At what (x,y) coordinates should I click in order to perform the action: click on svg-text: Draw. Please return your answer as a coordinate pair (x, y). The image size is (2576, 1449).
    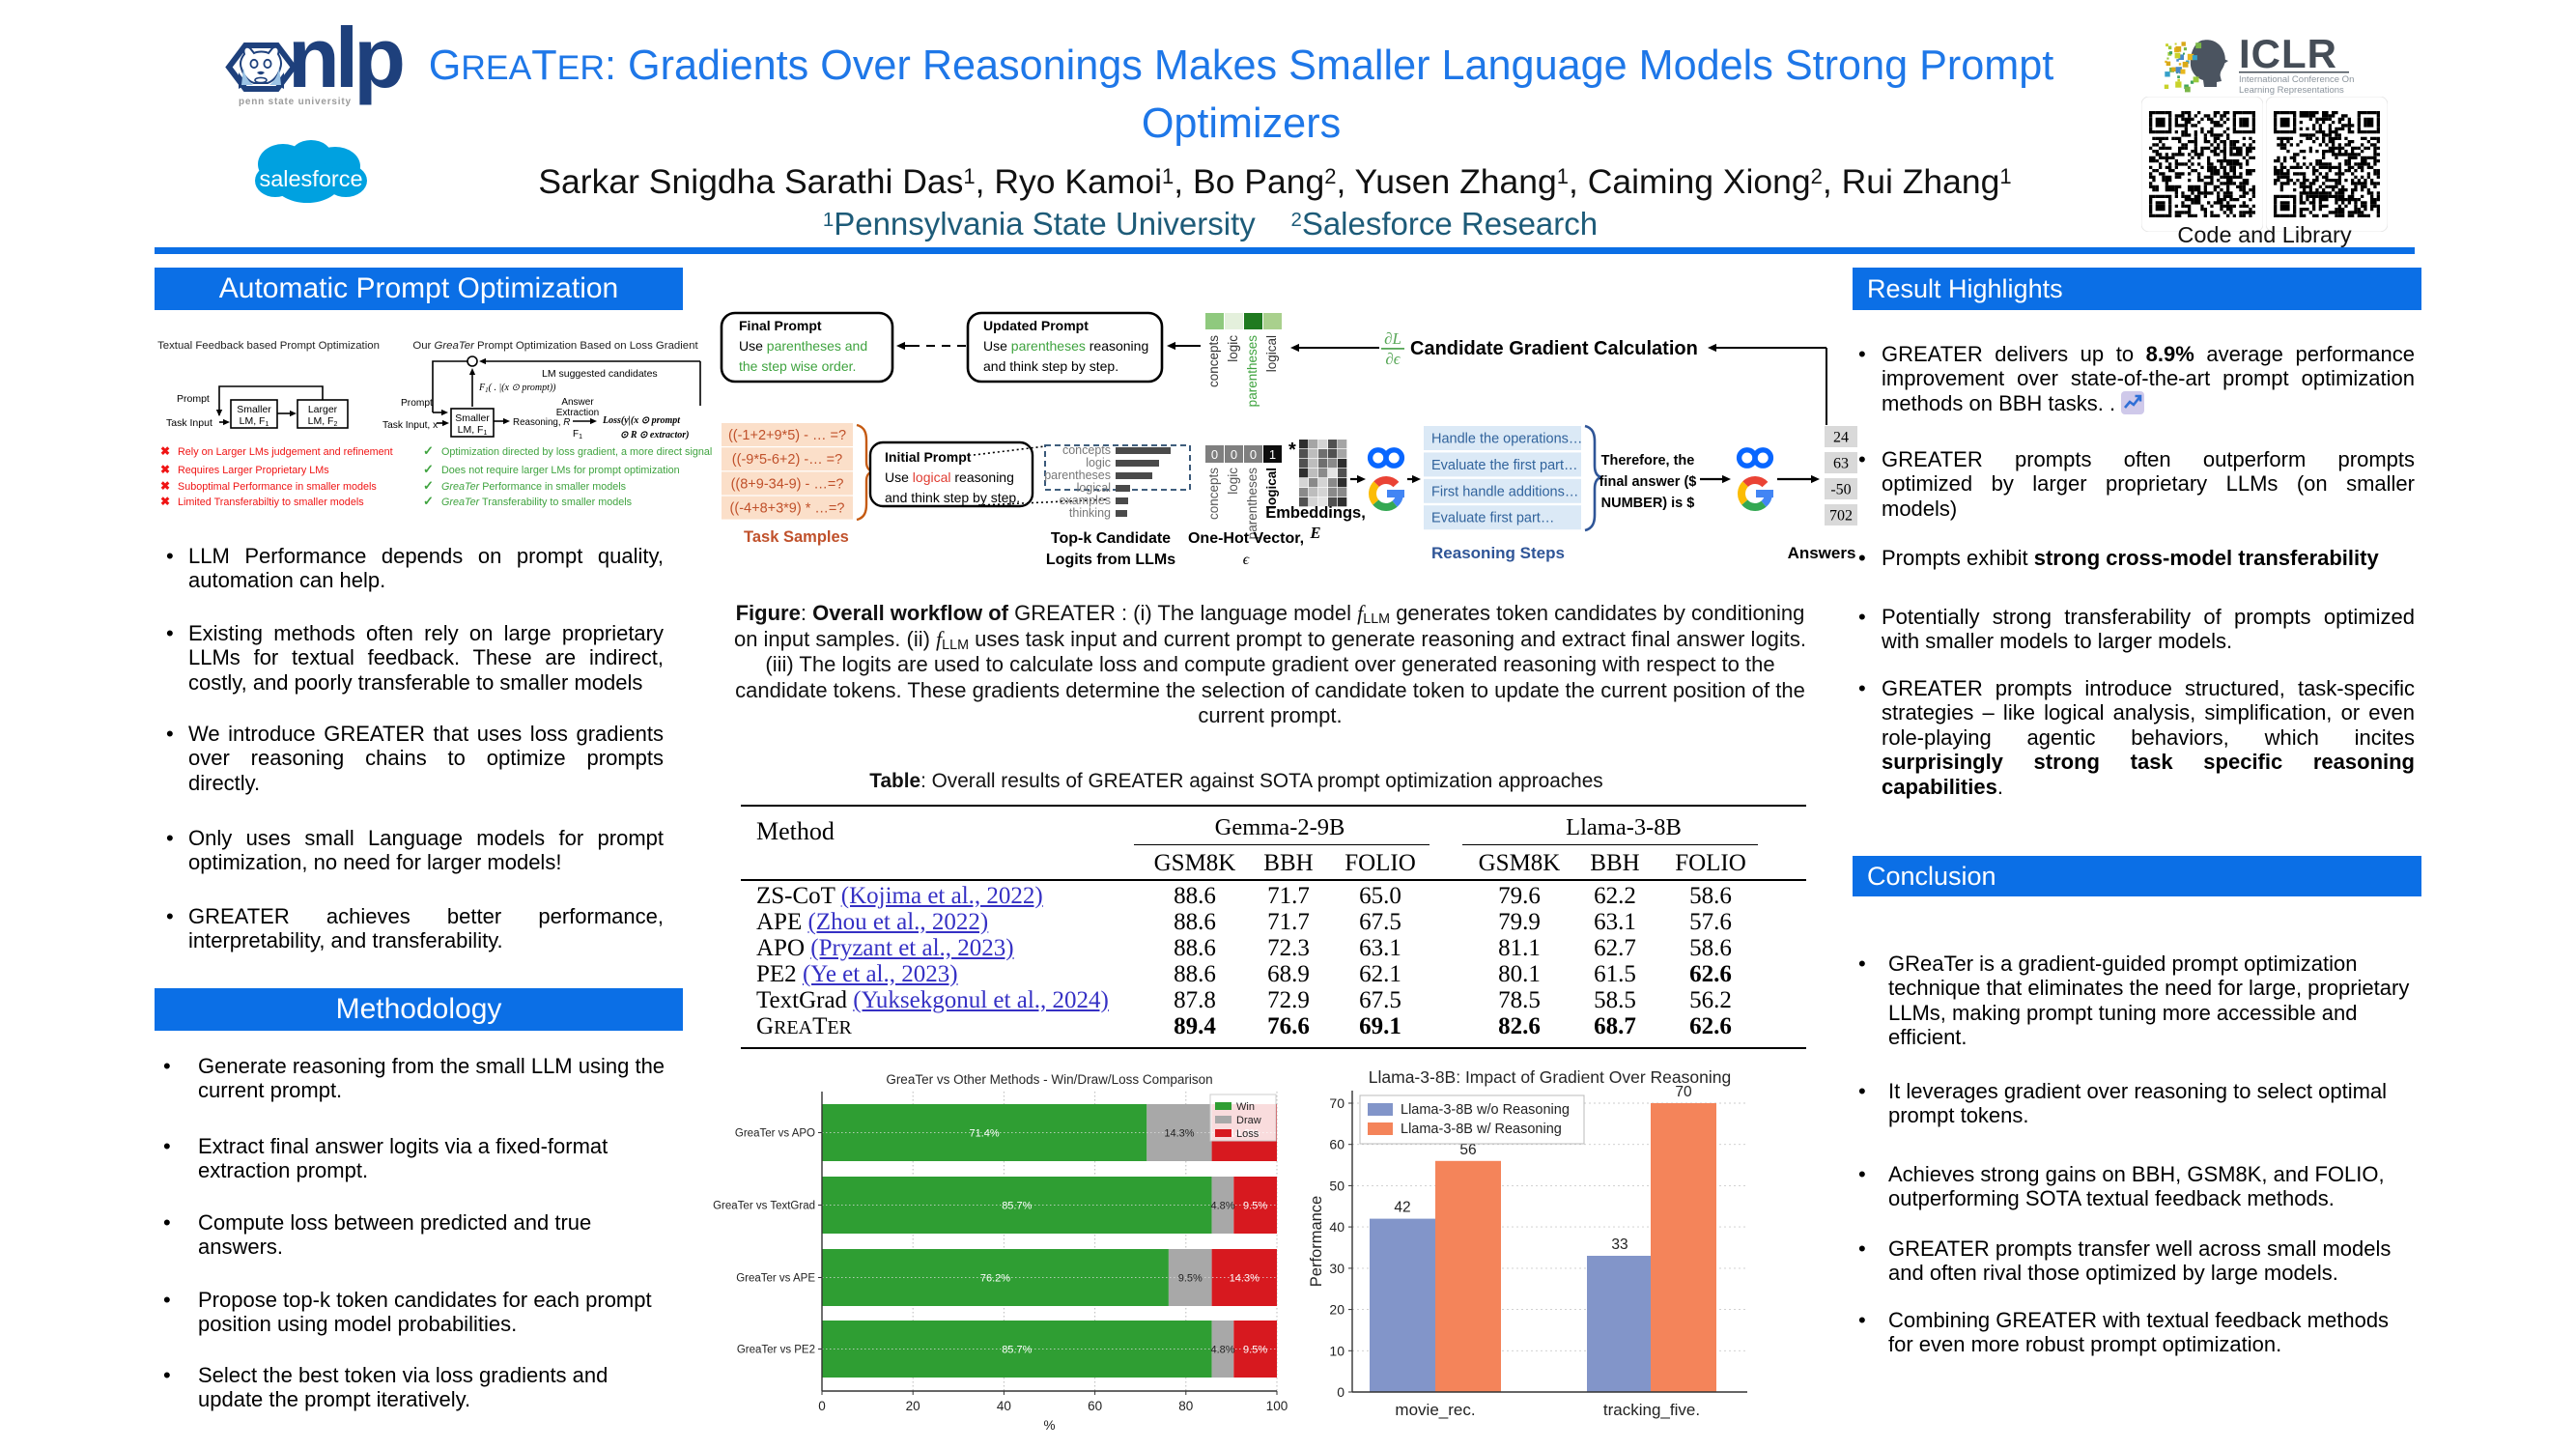
    Looking at the image, I should click on (1248, 1120).